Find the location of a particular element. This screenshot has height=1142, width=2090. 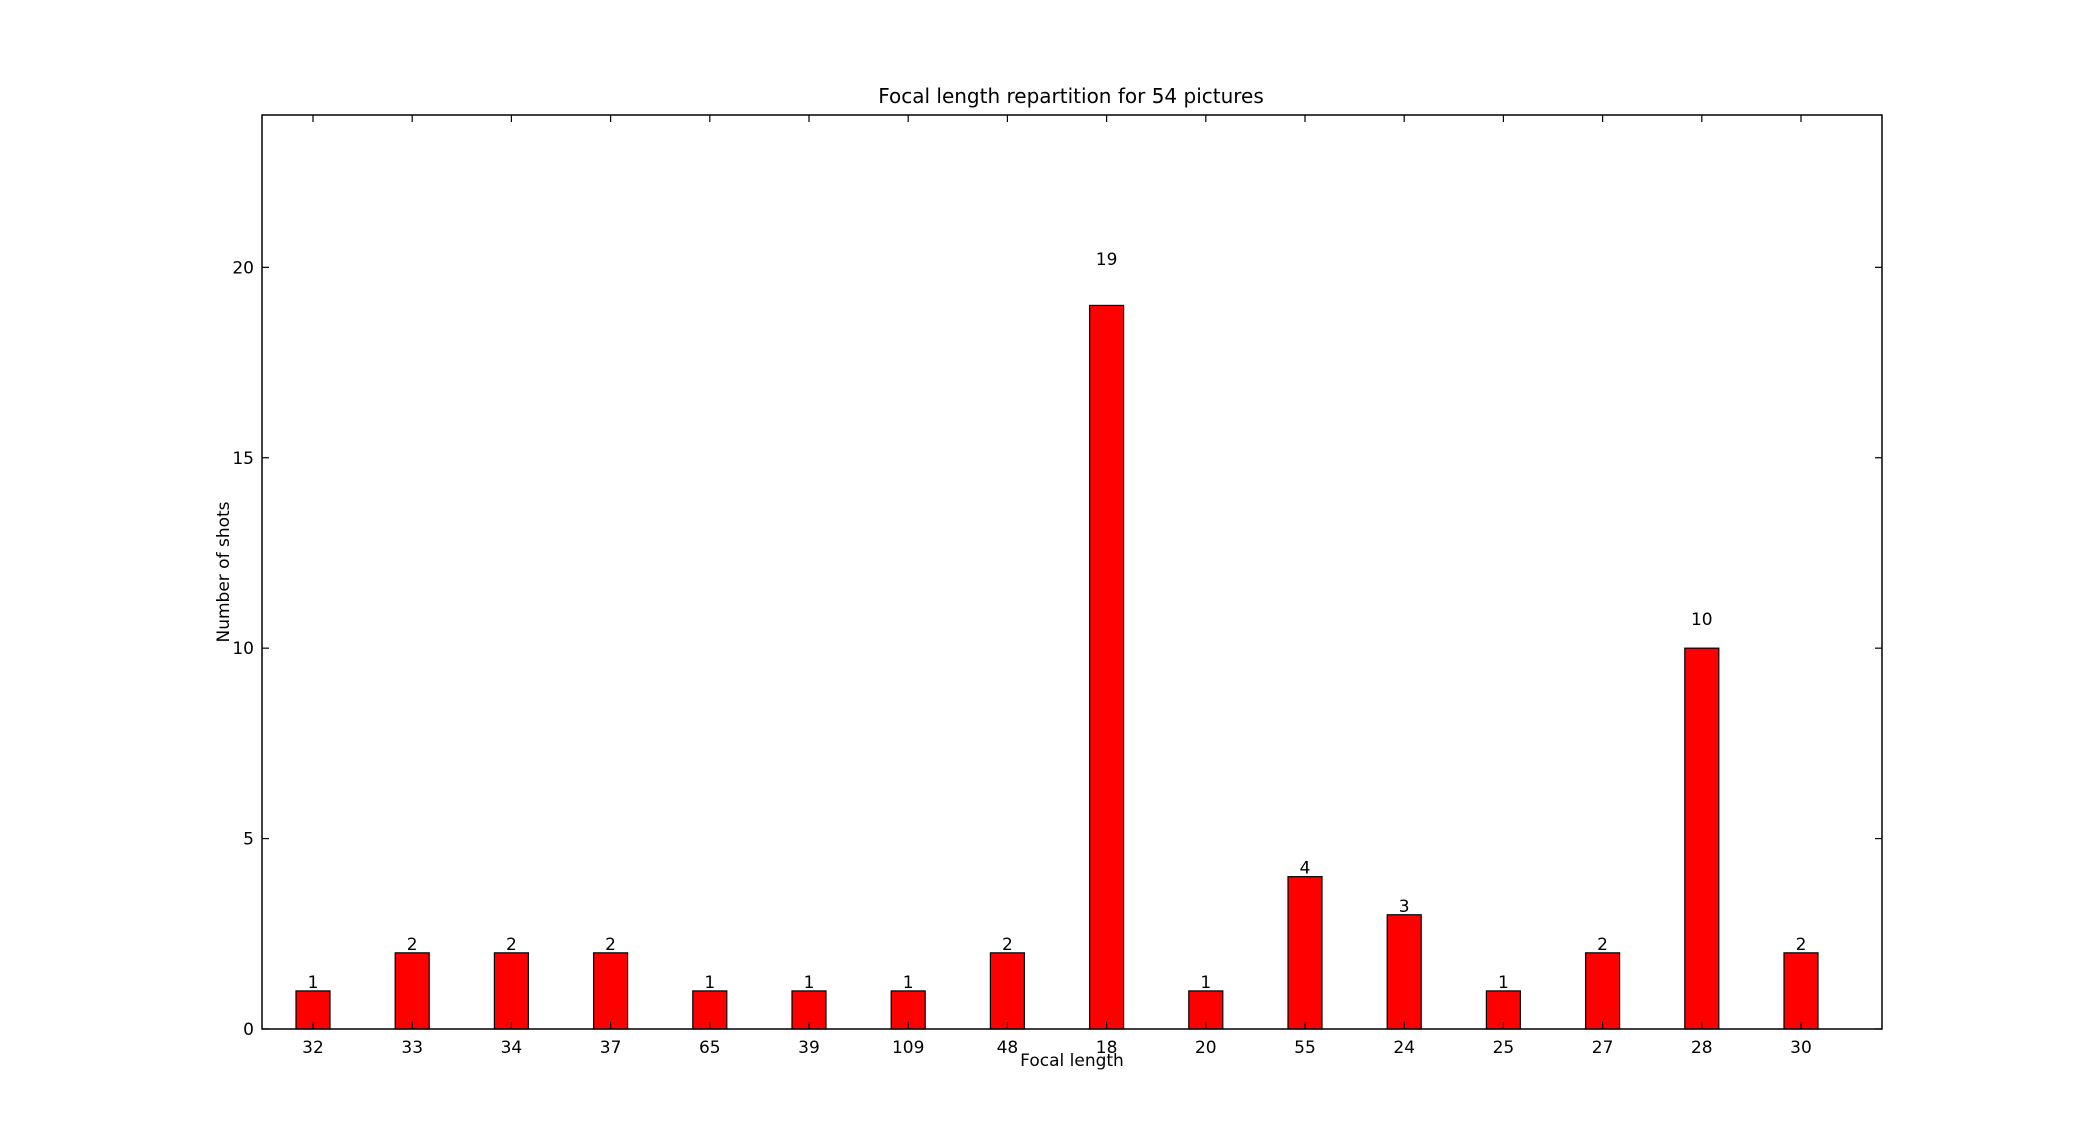

data-label: 10 is located at coordinates (1702, 620).